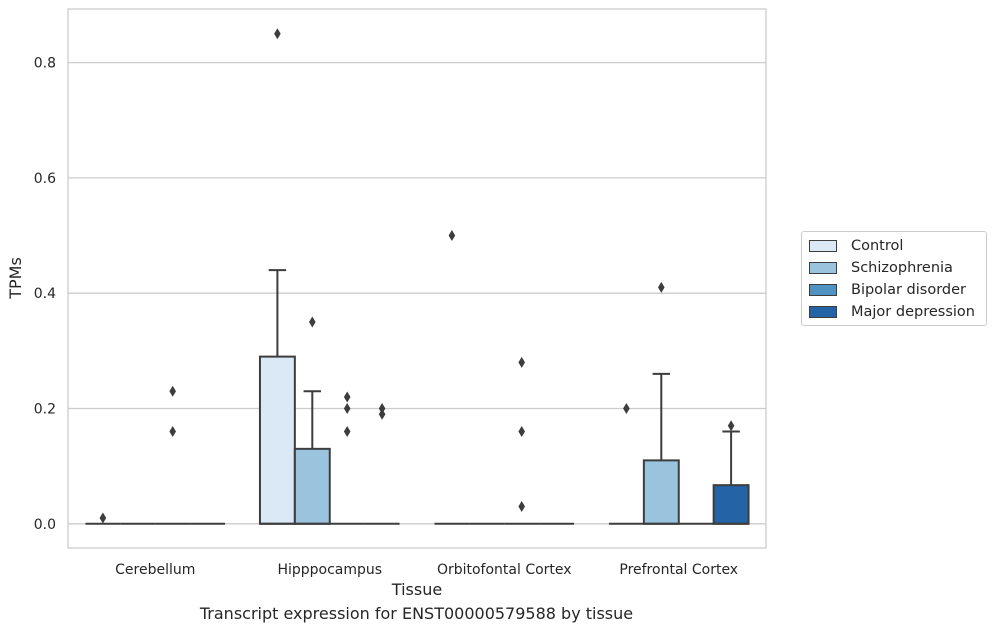 This screenshot has width=997, height=634. What do you see at coordinates (155, 570) in the screenshot?
I see `x-tick-label-0: Cerebellum` at bounding box center [155, 570].